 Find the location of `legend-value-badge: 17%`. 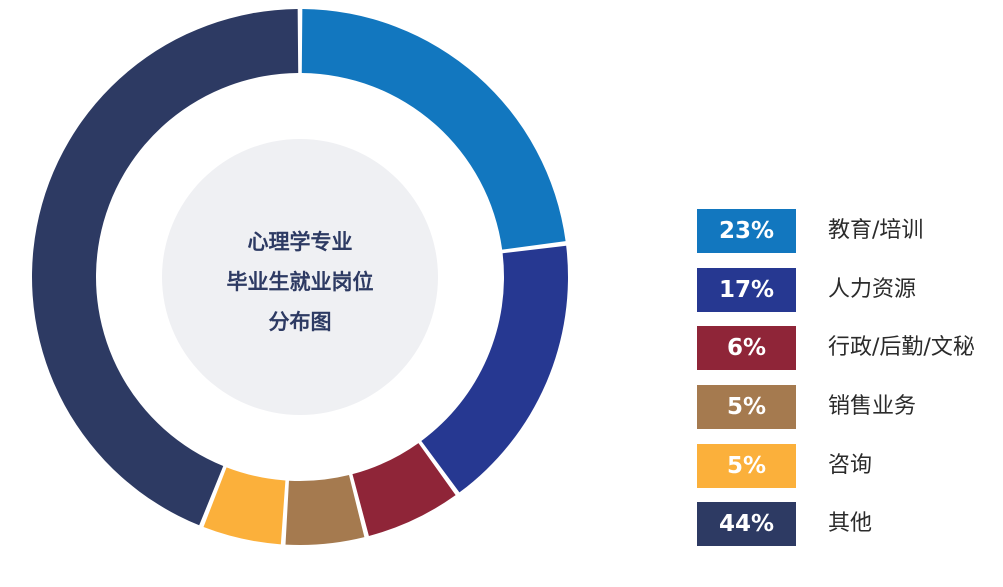

legend-value-badge: 17% is located at coordinates (746, 290).